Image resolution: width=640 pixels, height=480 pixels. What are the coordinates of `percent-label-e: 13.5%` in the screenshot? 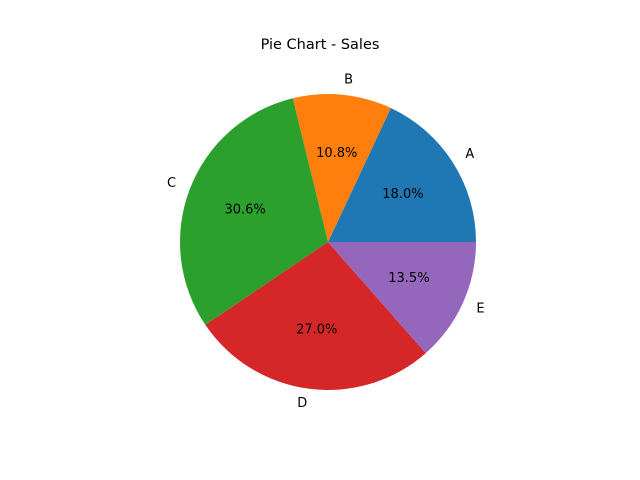 It's located at (408, 278).